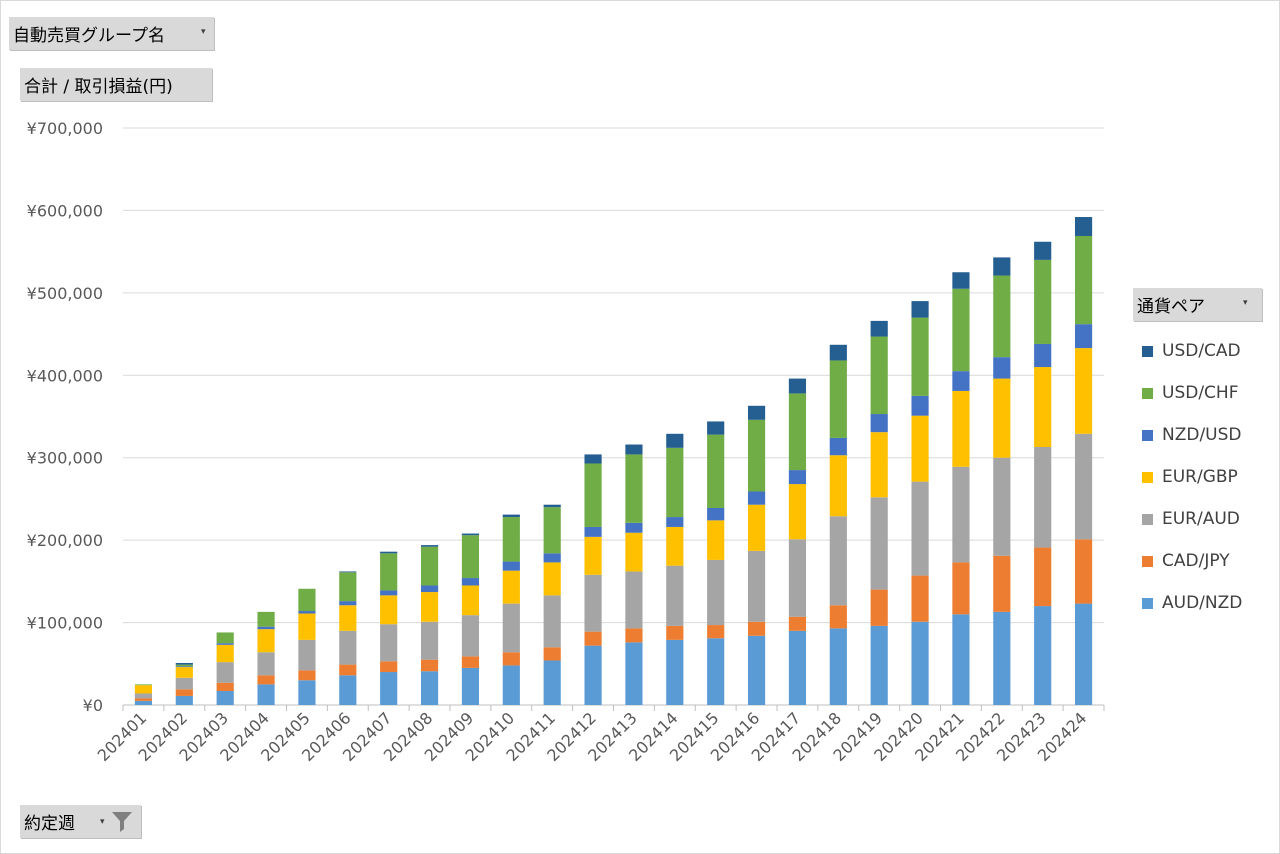 The width and height of the screenshot is (1280, 854). I want to click on value-field-button: 合計 / 取引損益(円), so click(116, 84).